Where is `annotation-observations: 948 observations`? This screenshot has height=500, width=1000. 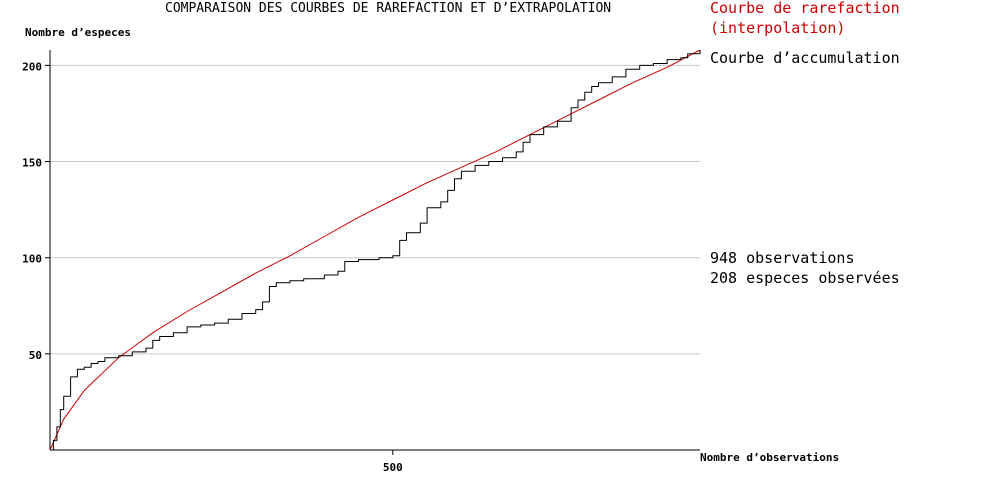 annotation-observations: 948 observations is located at coordinates (782, 258).